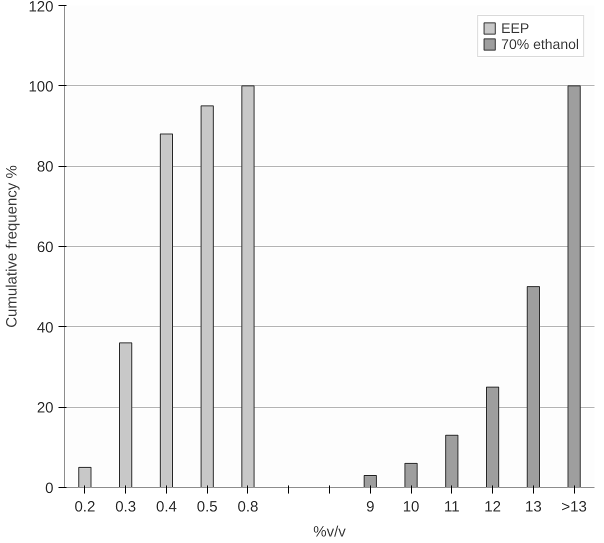  What do you see at coordinates (533, 507) in the screenshot?
I see `x-tick-label: 13` at bounding box center [533, 507].